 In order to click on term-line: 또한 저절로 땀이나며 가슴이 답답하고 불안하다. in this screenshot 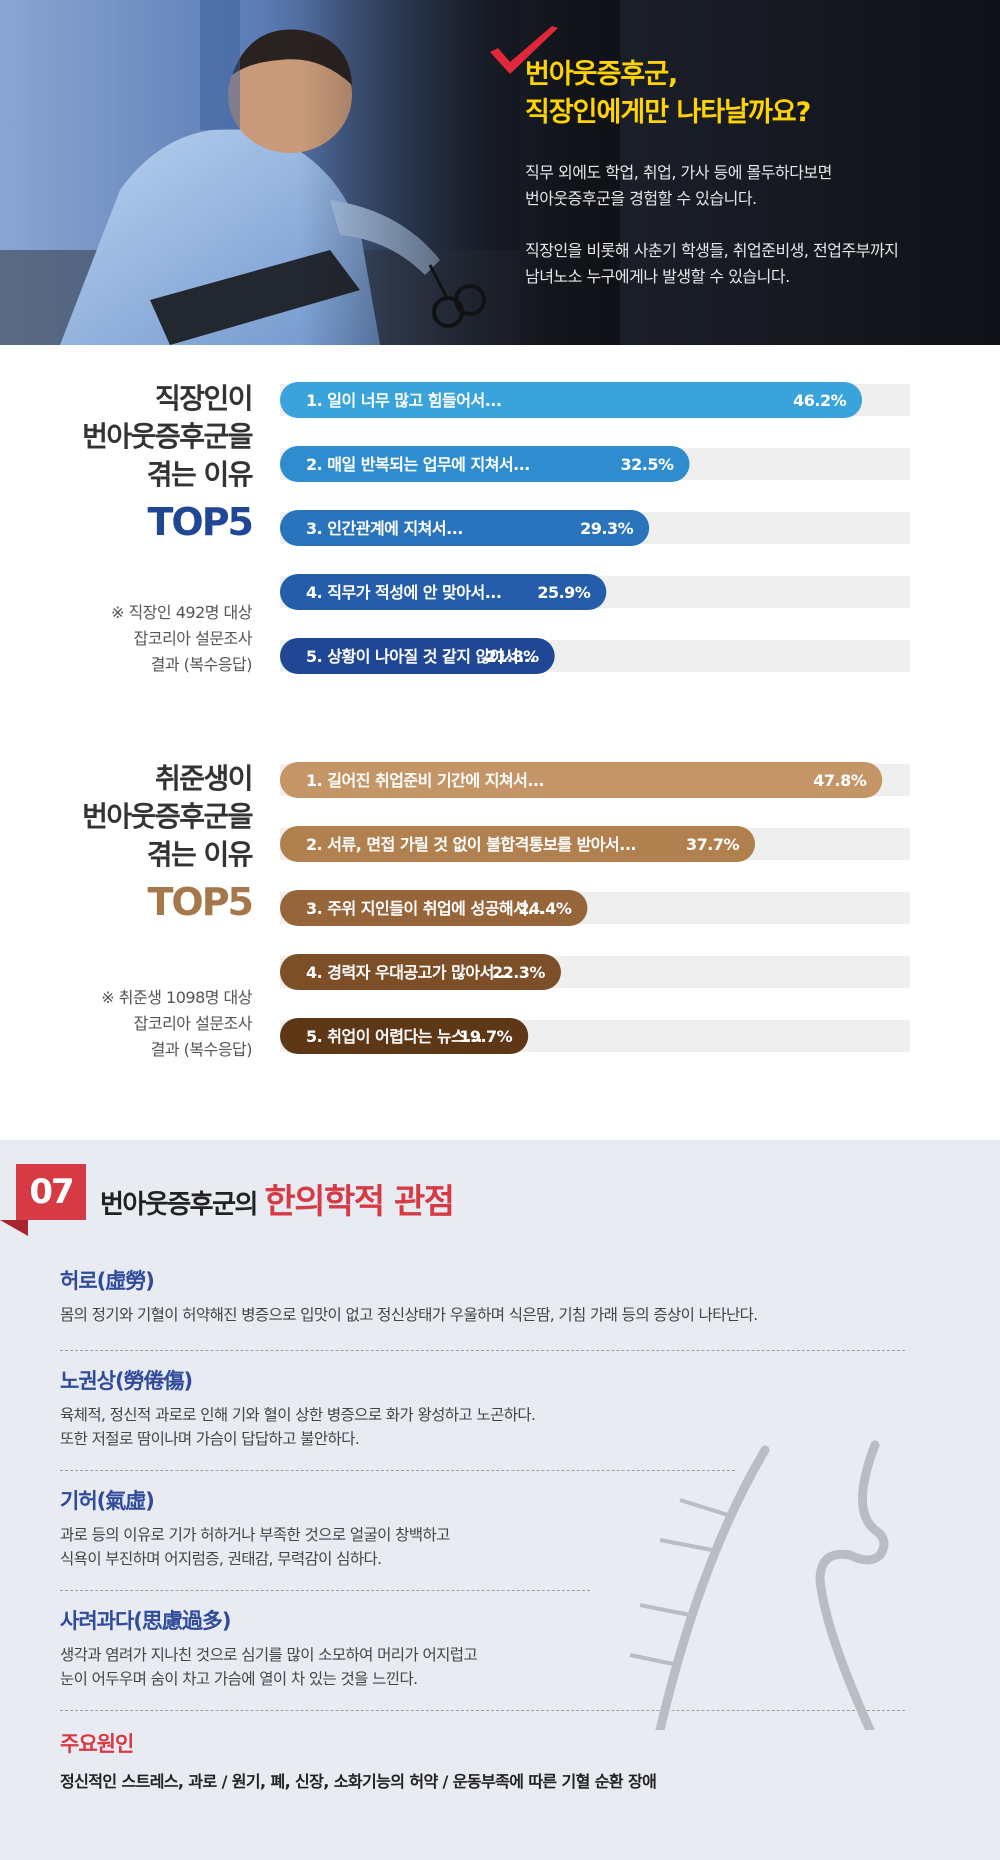, I will do `click(210, 1439)`.